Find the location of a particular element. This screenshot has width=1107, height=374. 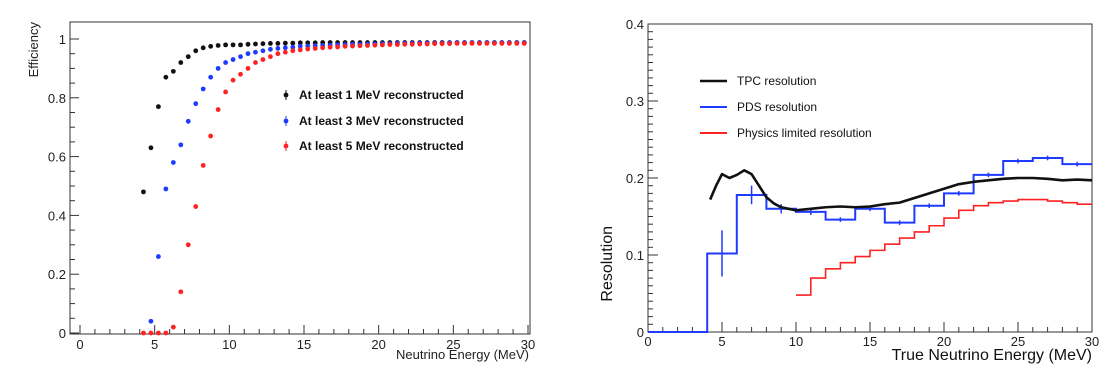

resolution-x-tick-label: 15 is located at coordinates (870, 341).